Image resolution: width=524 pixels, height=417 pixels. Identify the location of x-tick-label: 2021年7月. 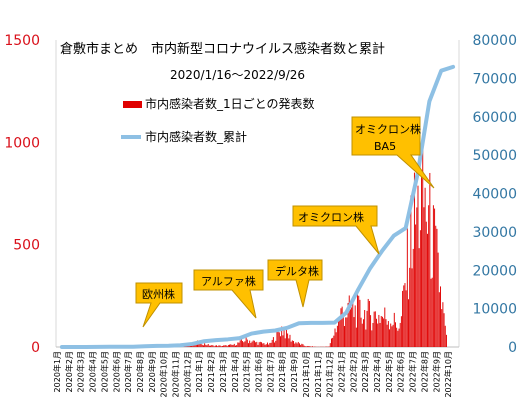
(270, 371).